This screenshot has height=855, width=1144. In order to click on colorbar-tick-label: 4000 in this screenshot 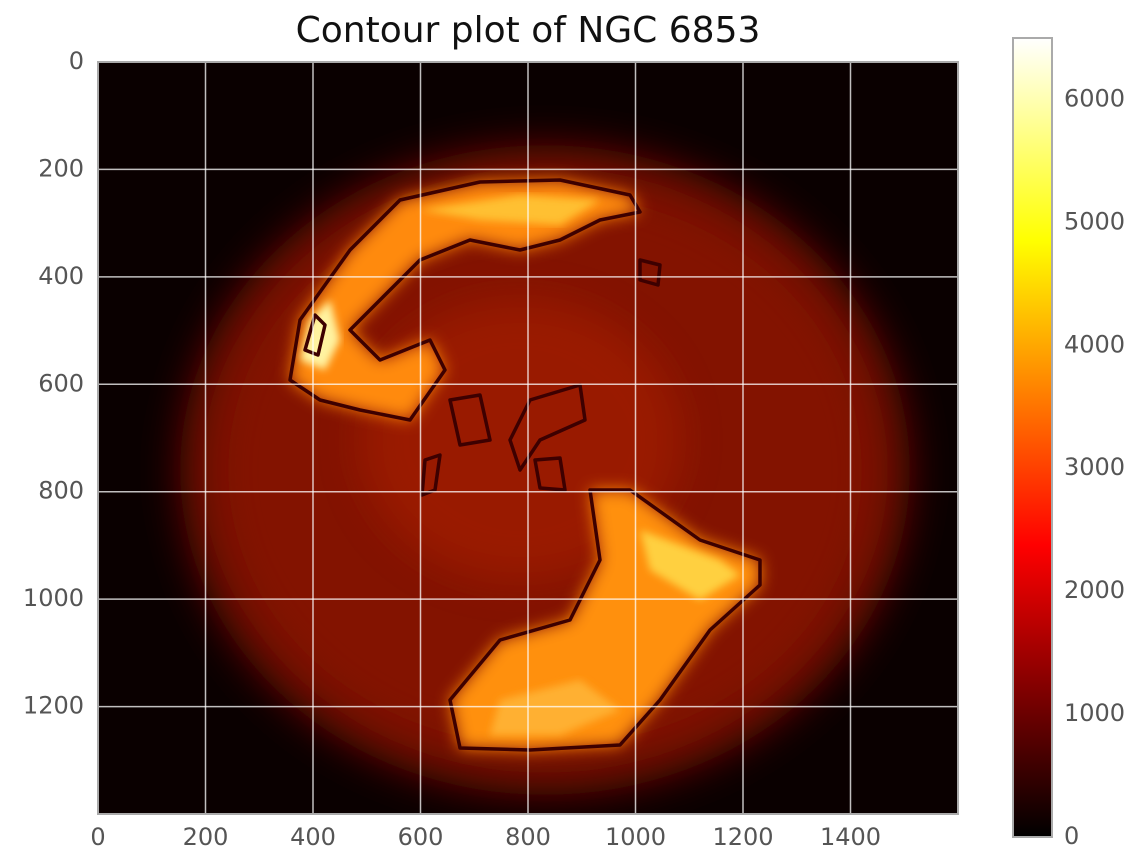, I will do `click(1094, 344)`.